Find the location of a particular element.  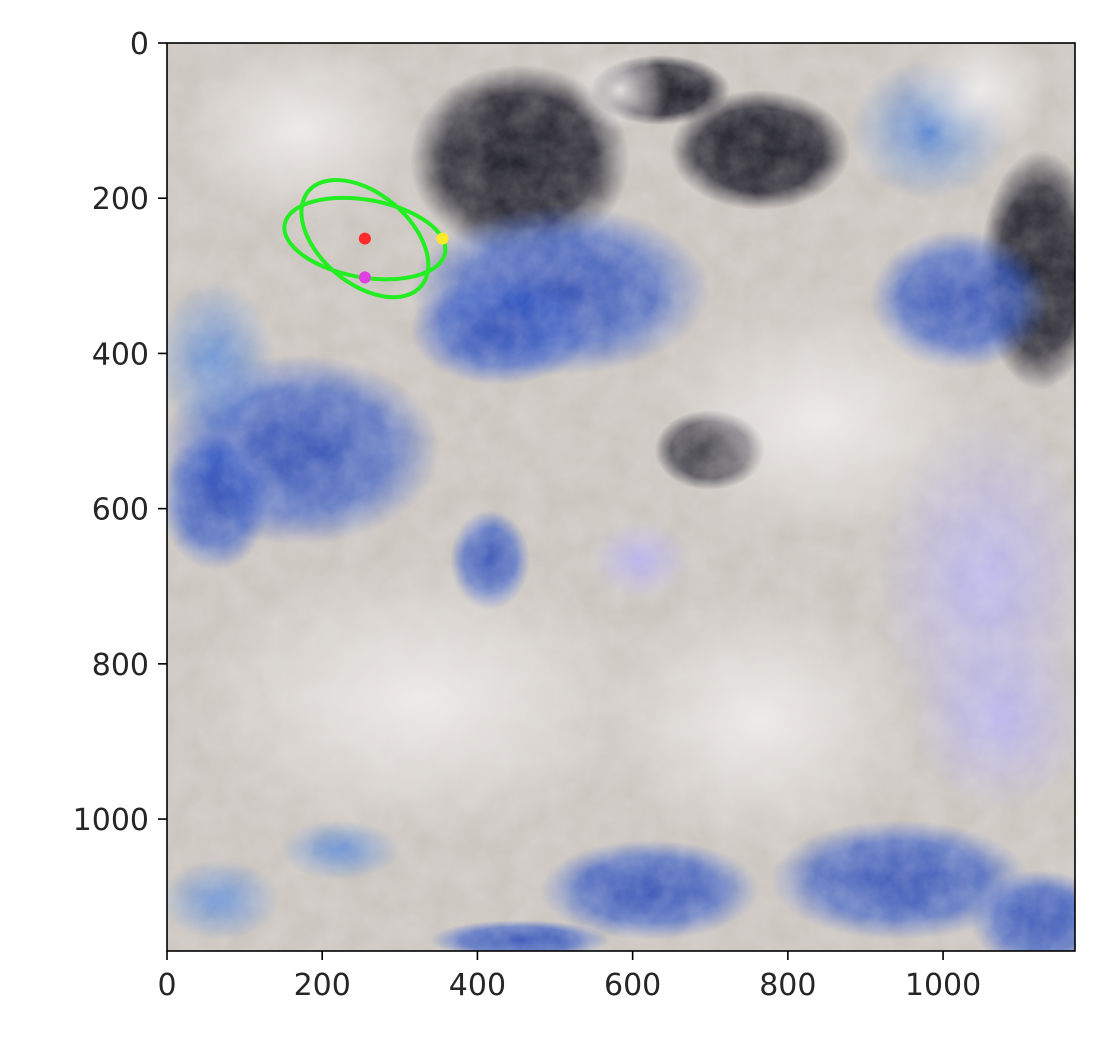

x-tick-label-1: 200 is located at coordinates (322, 985).